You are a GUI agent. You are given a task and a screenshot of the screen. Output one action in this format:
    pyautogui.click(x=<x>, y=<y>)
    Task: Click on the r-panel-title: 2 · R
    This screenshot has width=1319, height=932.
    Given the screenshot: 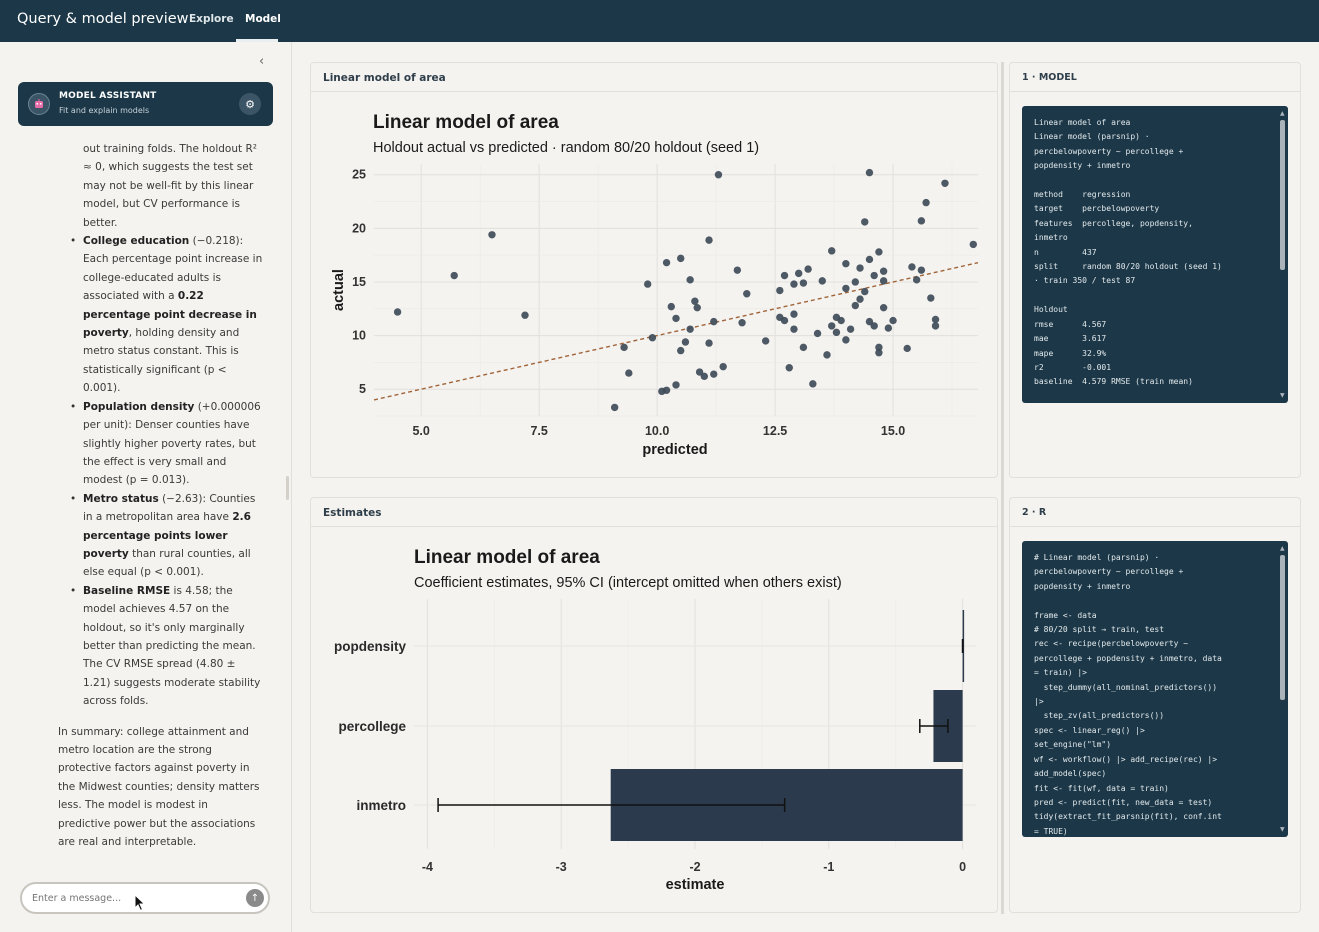 What is the action you would take?
    pyautogui.click(x=1034, y=512)
    